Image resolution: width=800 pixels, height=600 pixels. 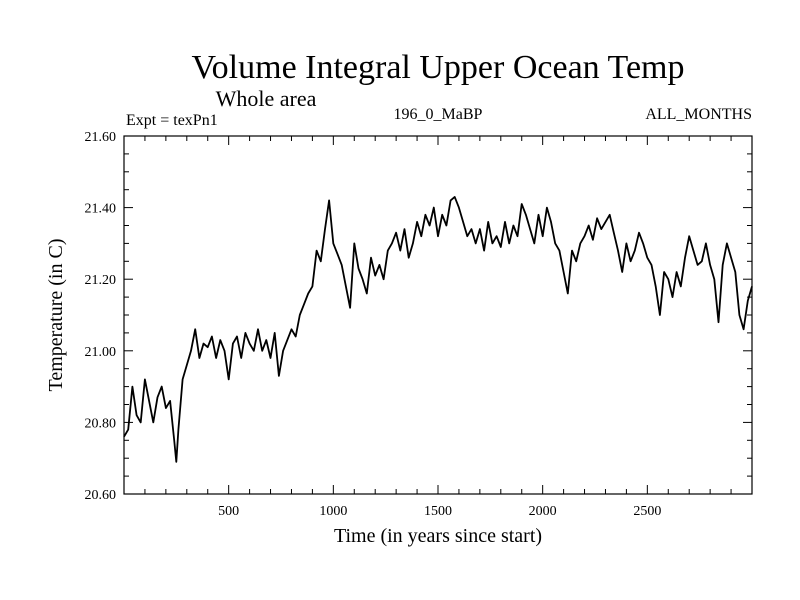 I want to click on y-tick-label: 20.80, so click(x=101, y=423).